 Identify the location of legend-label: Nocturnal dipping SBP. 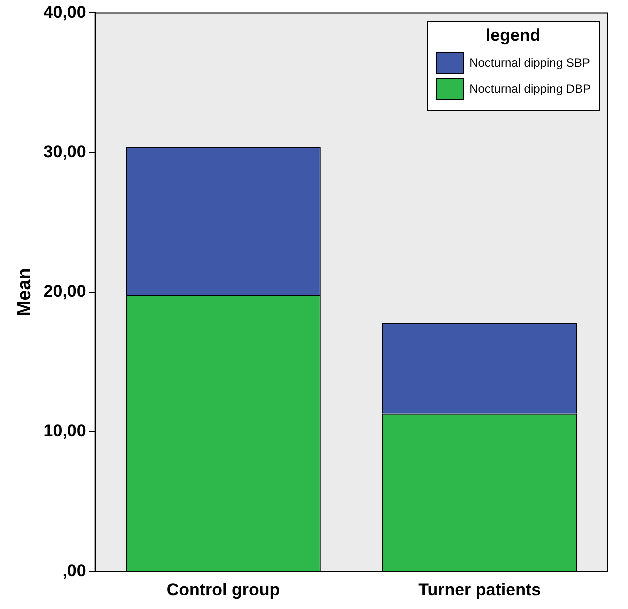
(530, 63).